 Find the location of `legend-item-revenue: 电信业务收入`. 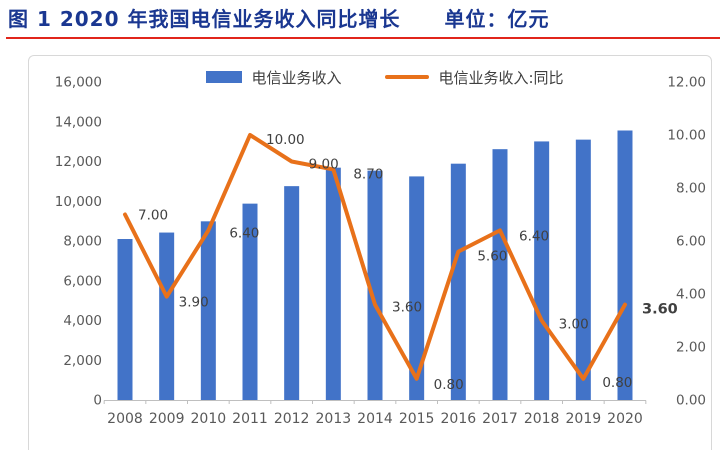

legend-item-revenue: 电信业务收入 is located at coordinates (273, 77).